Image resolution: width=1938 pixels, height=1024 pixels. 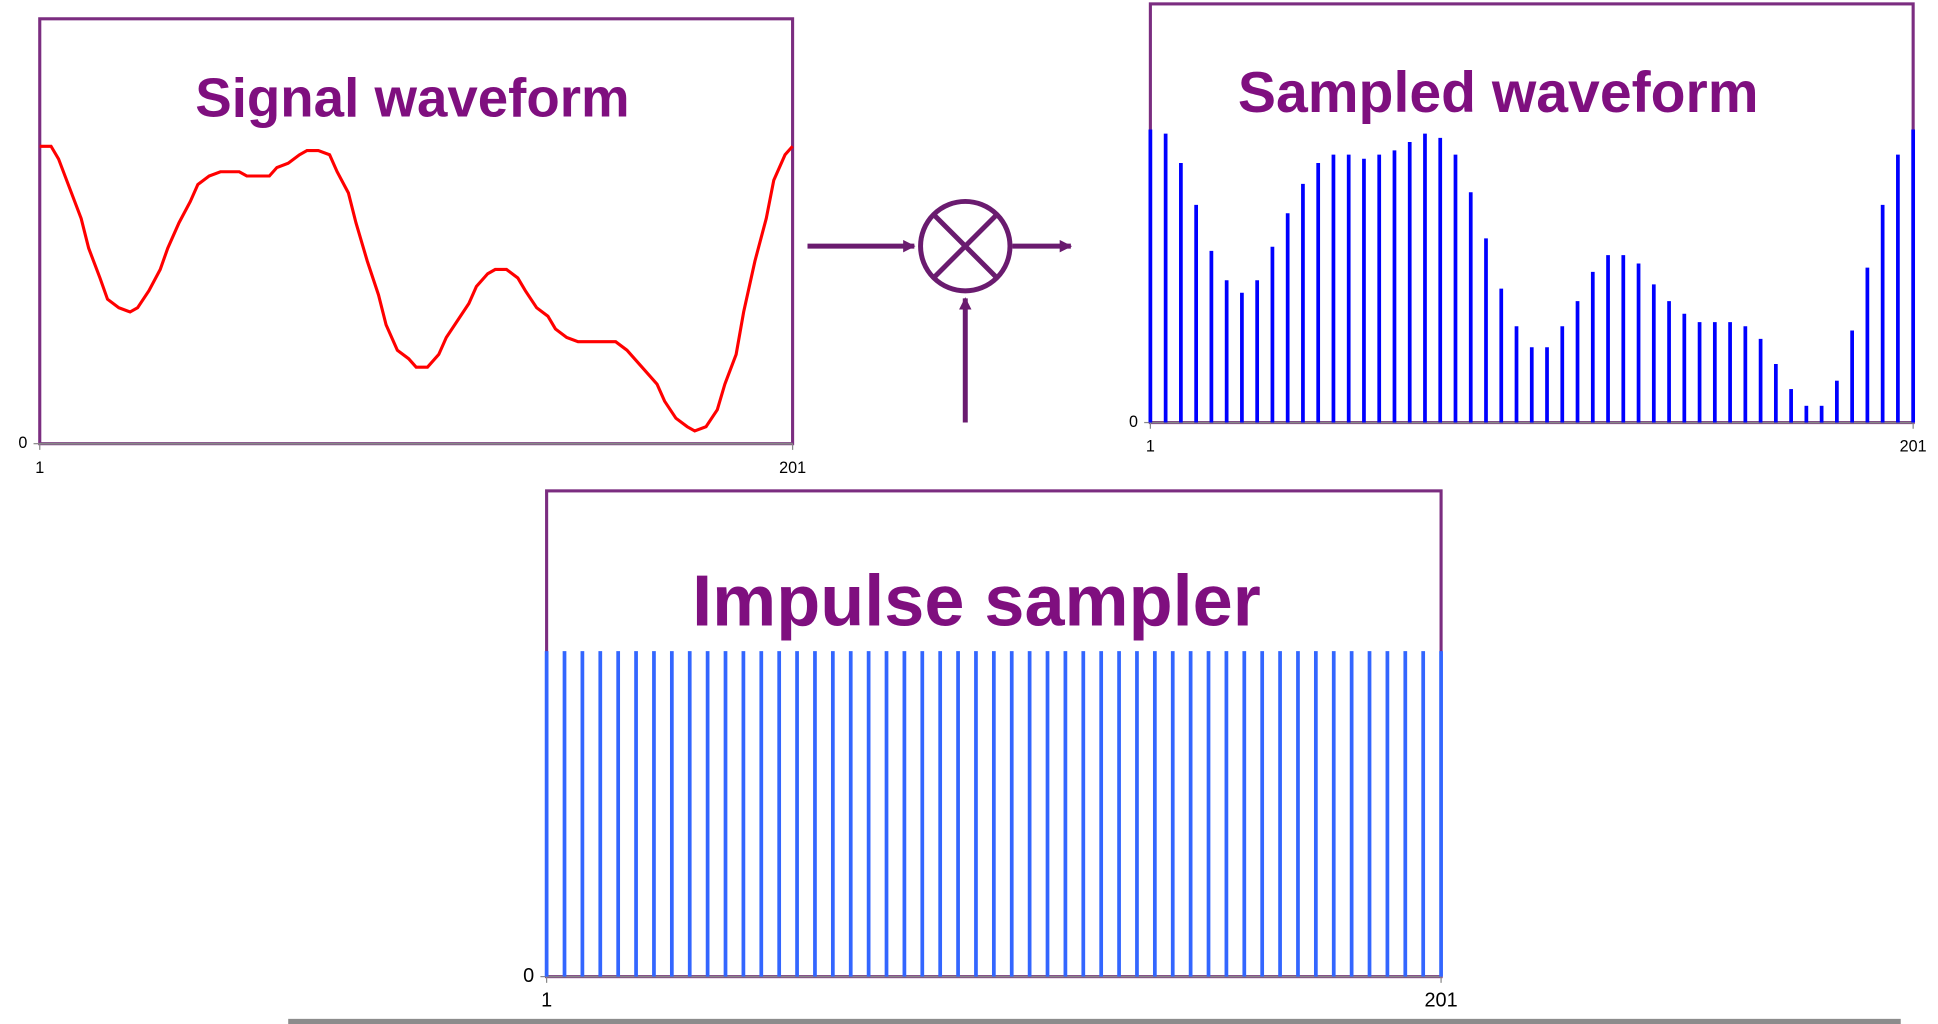 What do you see at coordinates (416, 288) in the screenshot?
I see `signal-line` at bounding box center [416, 288].